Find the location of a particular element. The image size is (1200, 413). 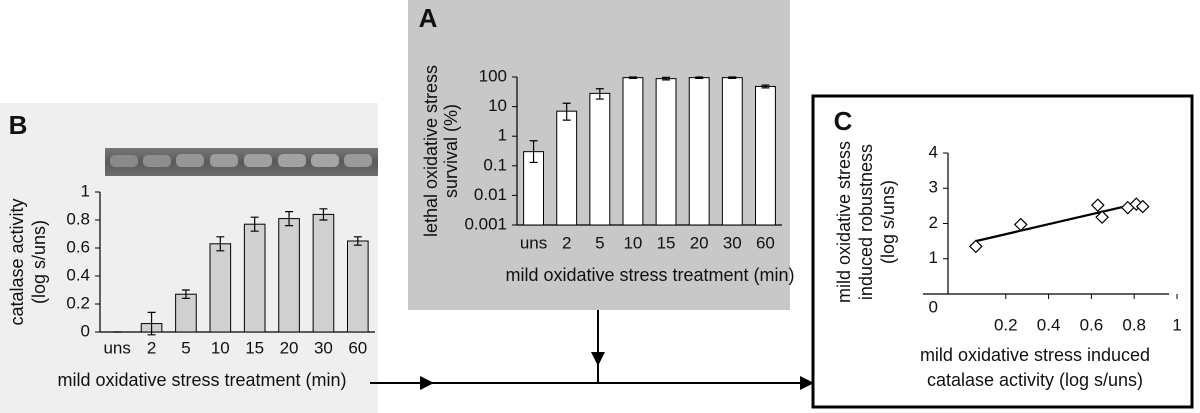

panel-label: C is located at coordinates (843, 121).